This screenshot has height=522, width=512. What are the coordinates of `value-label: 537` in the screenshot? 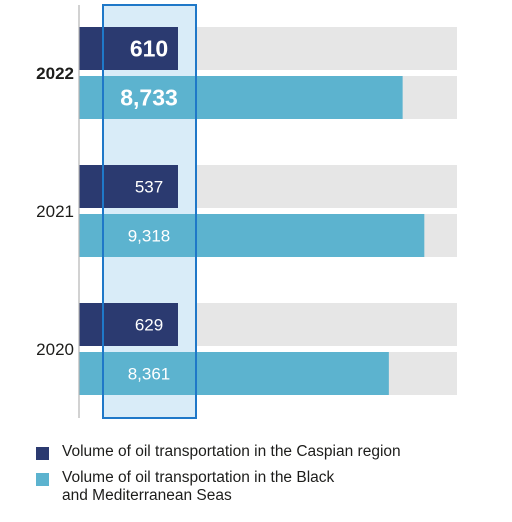 It's located at (149, 187).